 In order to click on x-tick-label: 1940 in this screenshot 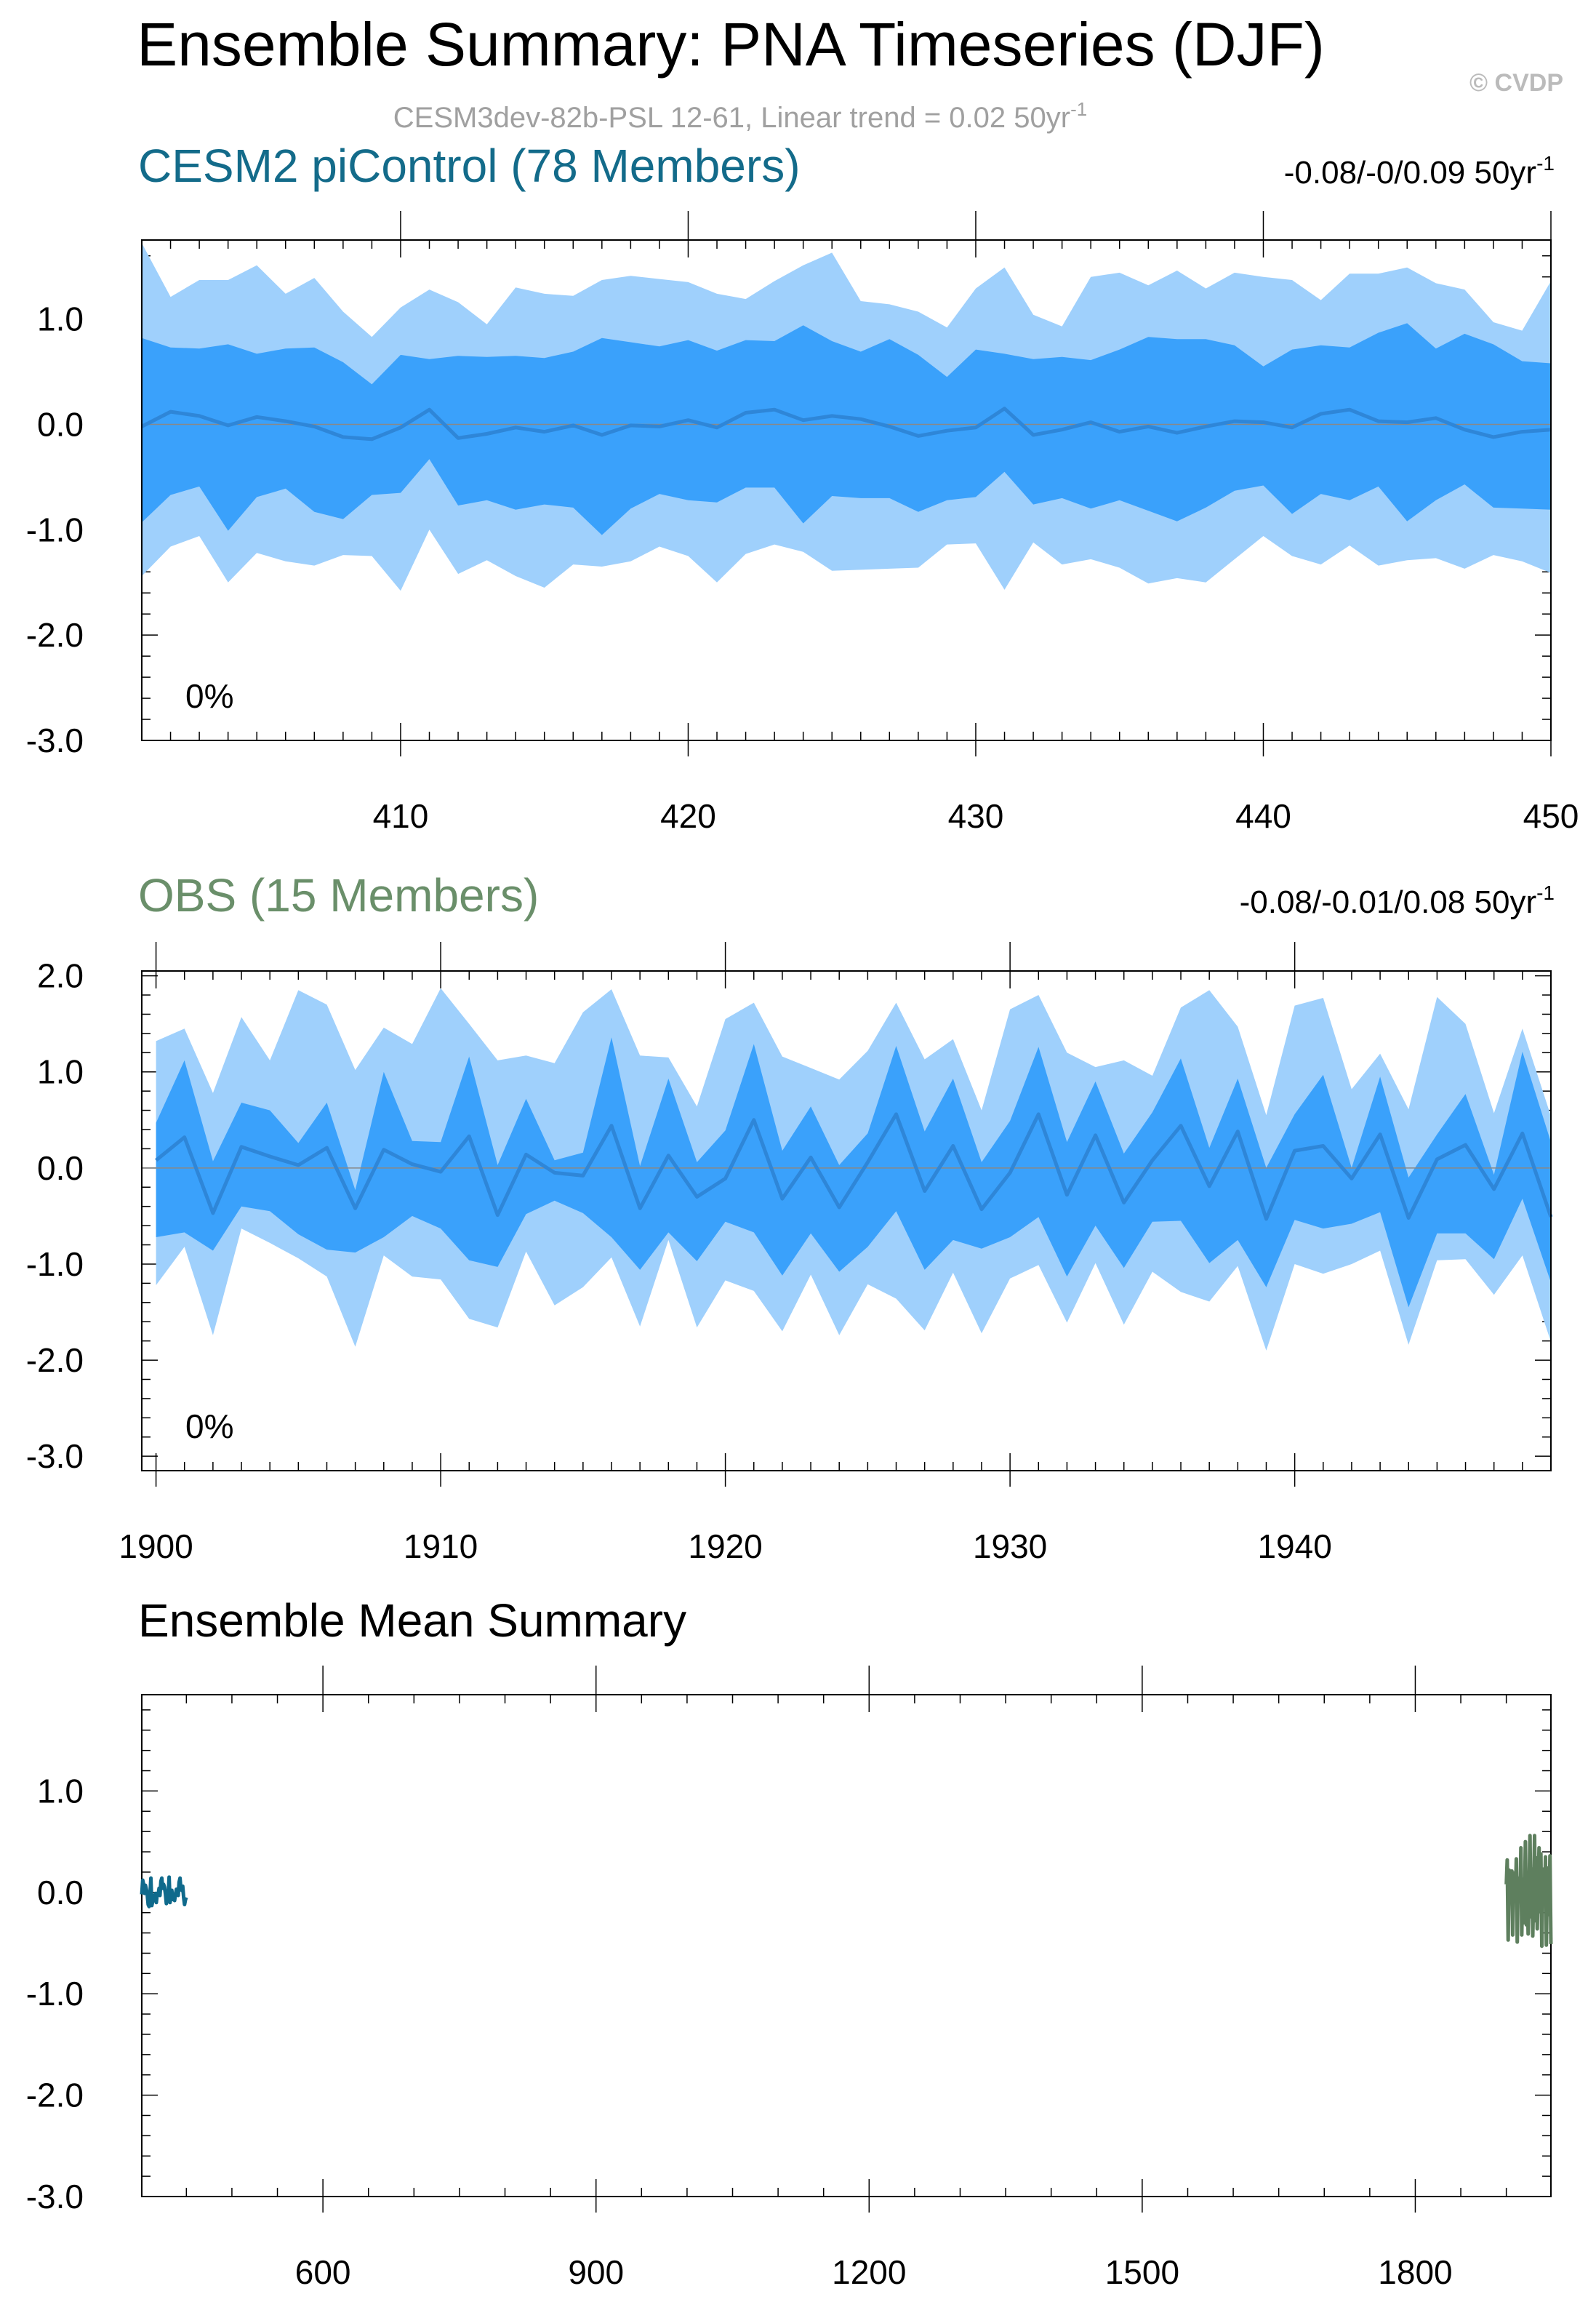, I will do `click(1294, 1546)`.